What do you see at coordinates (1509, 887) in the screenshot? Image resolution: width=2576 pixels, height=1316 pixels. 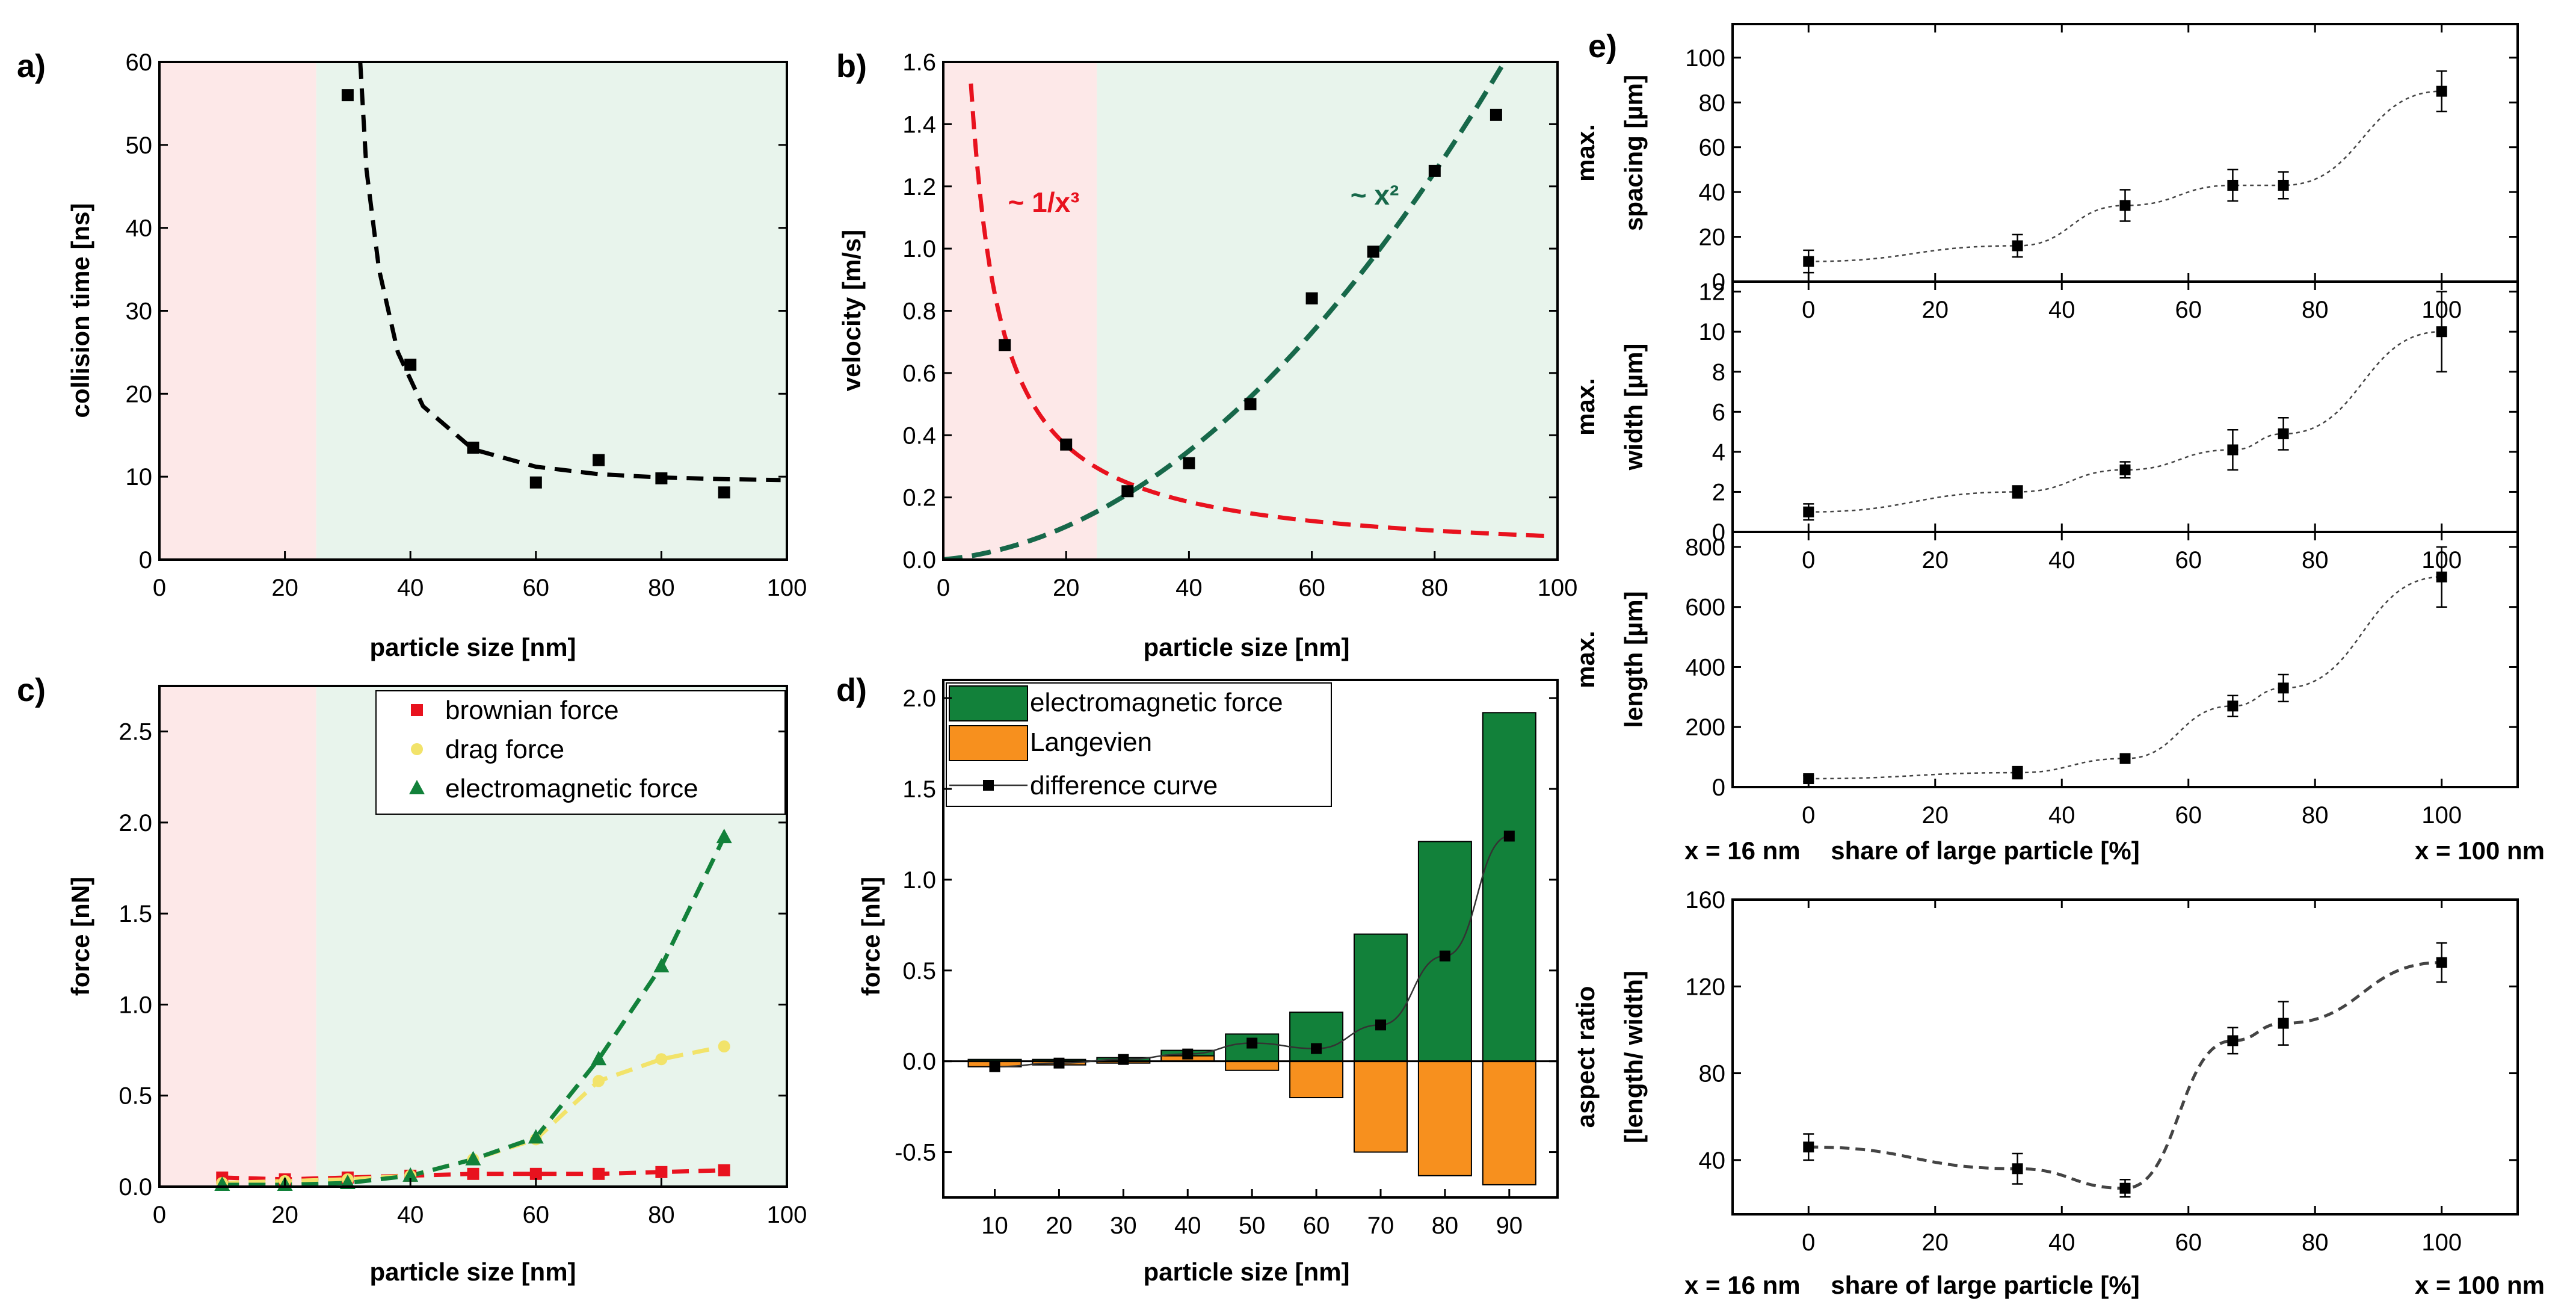 I see `electromagnetic-bar` at bounding box center [1509, 887].